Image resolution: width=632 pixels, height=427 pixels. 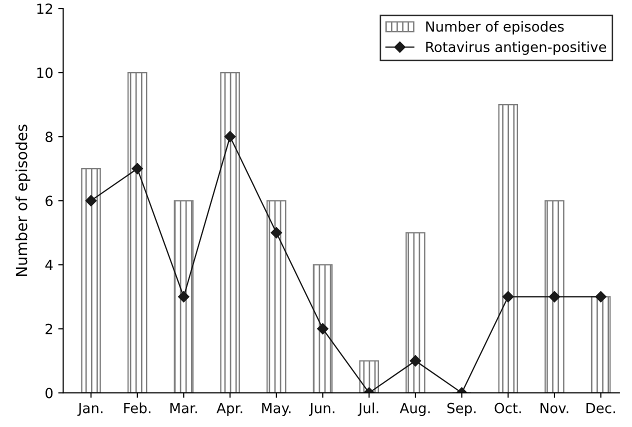 I want to click on x-tick-label: Nov., so click(x=554, y=408).